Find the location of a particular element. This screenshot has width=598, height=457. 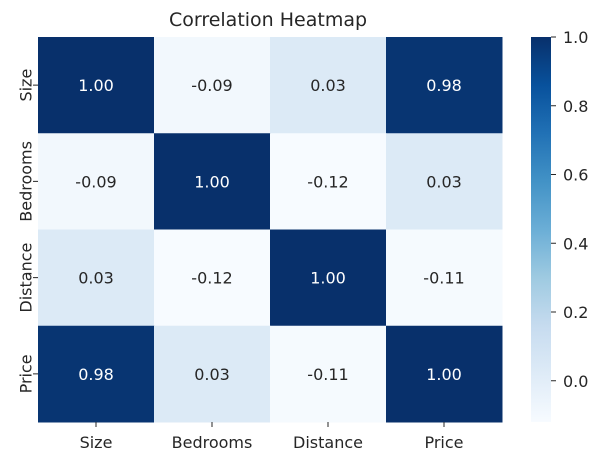

colorbar: 0.0 0.2 0.4 0.6 0.8 1.0 is located at coordinates (559, 225).